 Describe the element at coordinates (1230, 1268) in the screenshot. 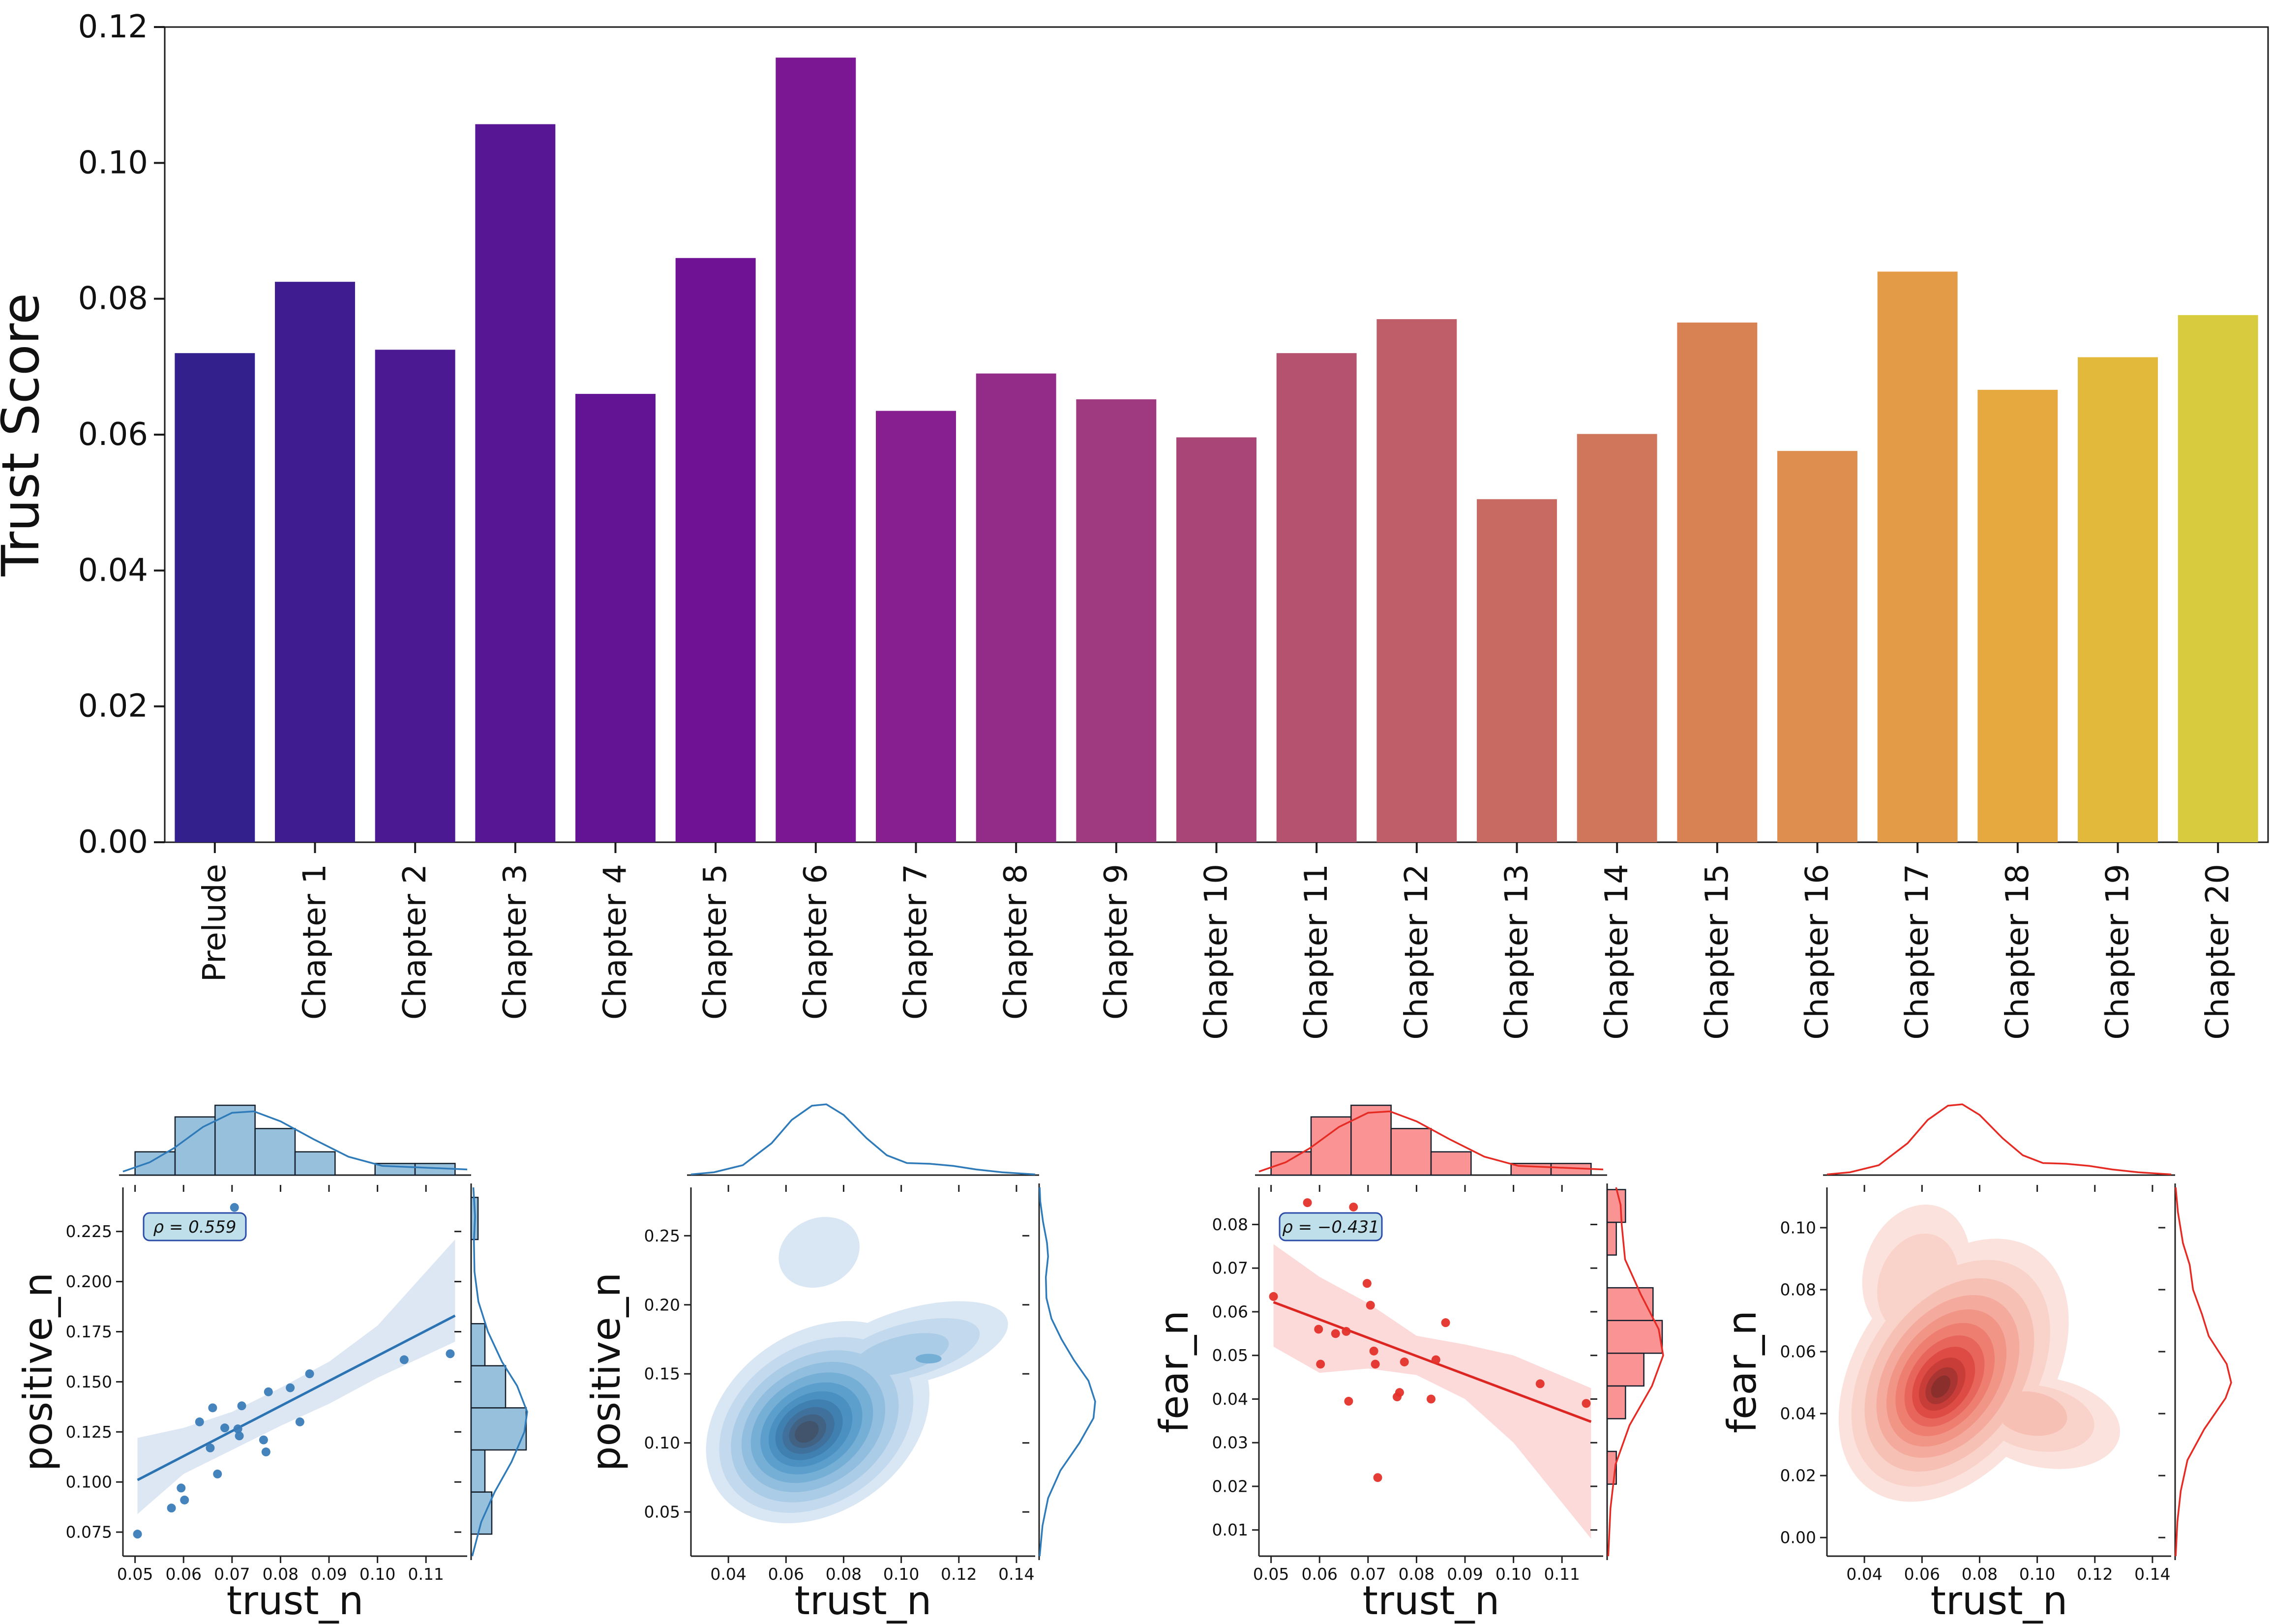

I see `y-tick-label: 0.07` at that location.